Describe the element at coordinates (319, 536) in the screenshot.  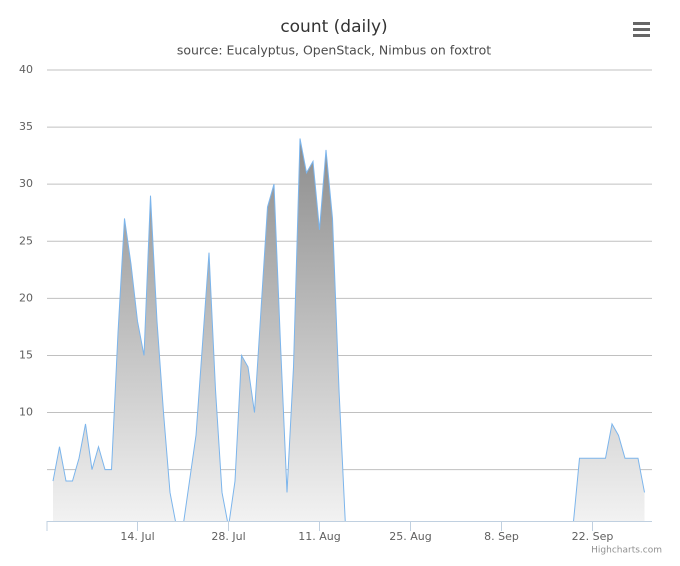
I see `x-tick-label: 11. Aug` at that location.